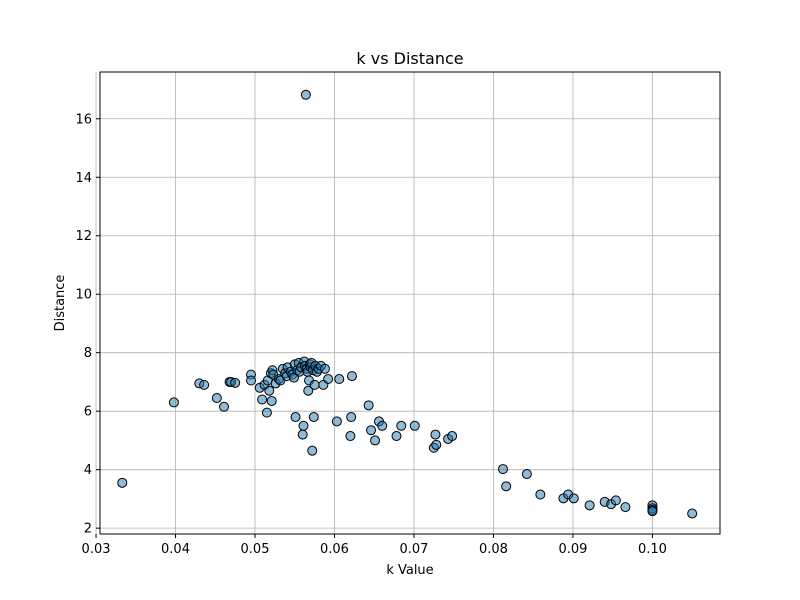 The height and width of the screenshot is (600, 800). Describe the element at coordinates (88, 412) in the screenshot. I see `y-tick-label: 6` at that location.